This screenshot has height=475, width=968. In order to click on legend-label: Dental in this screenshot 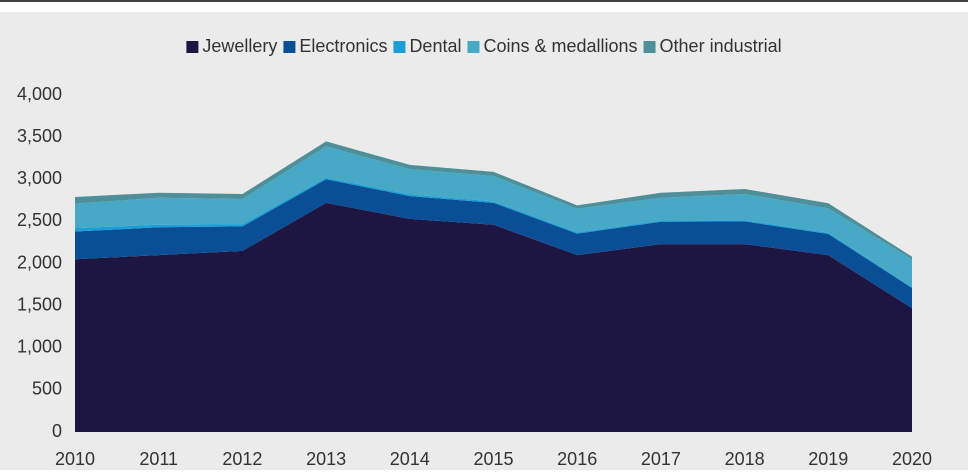, I will do `click(435, 46)`.